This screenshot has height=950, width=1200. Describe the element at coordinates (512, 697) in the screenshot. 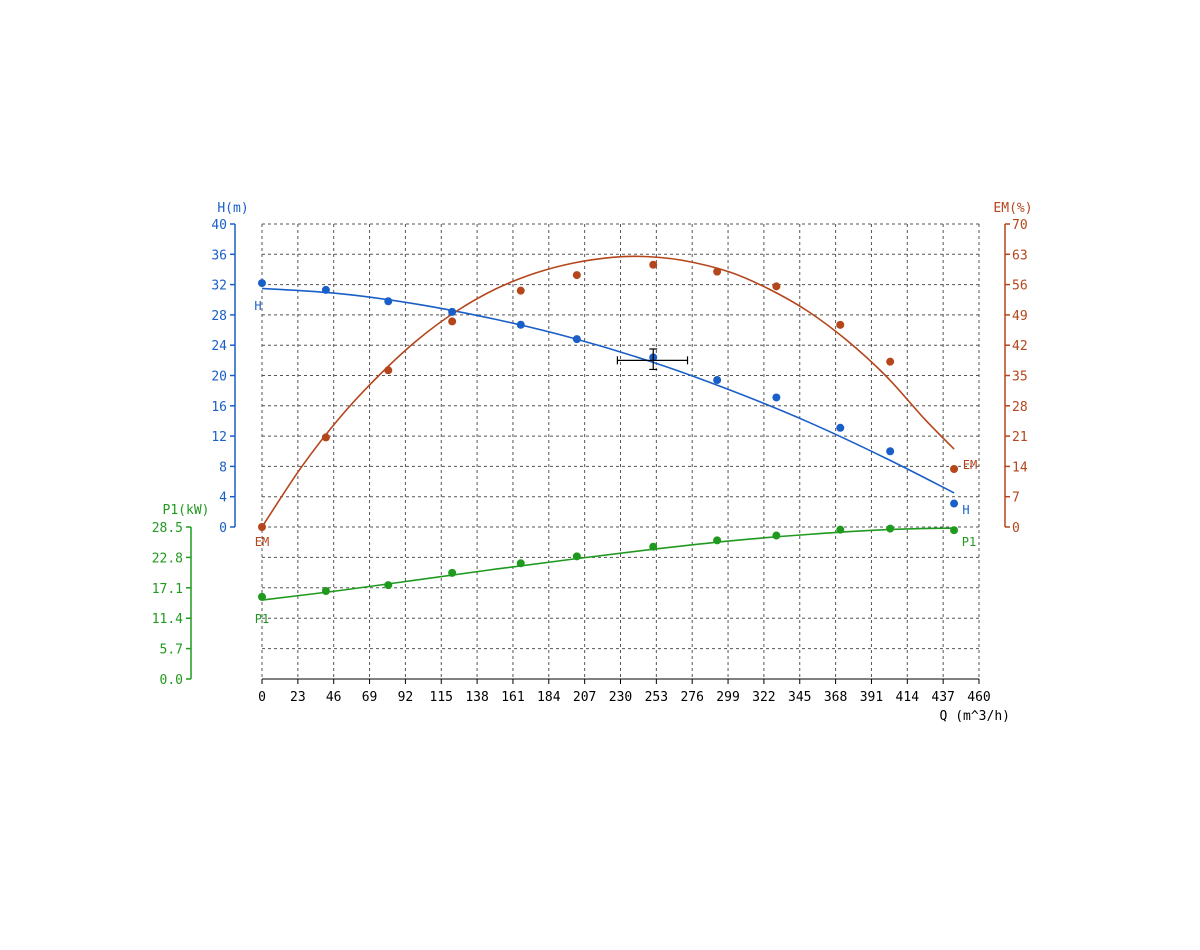

I see `x-tick-label: 161` at that location.